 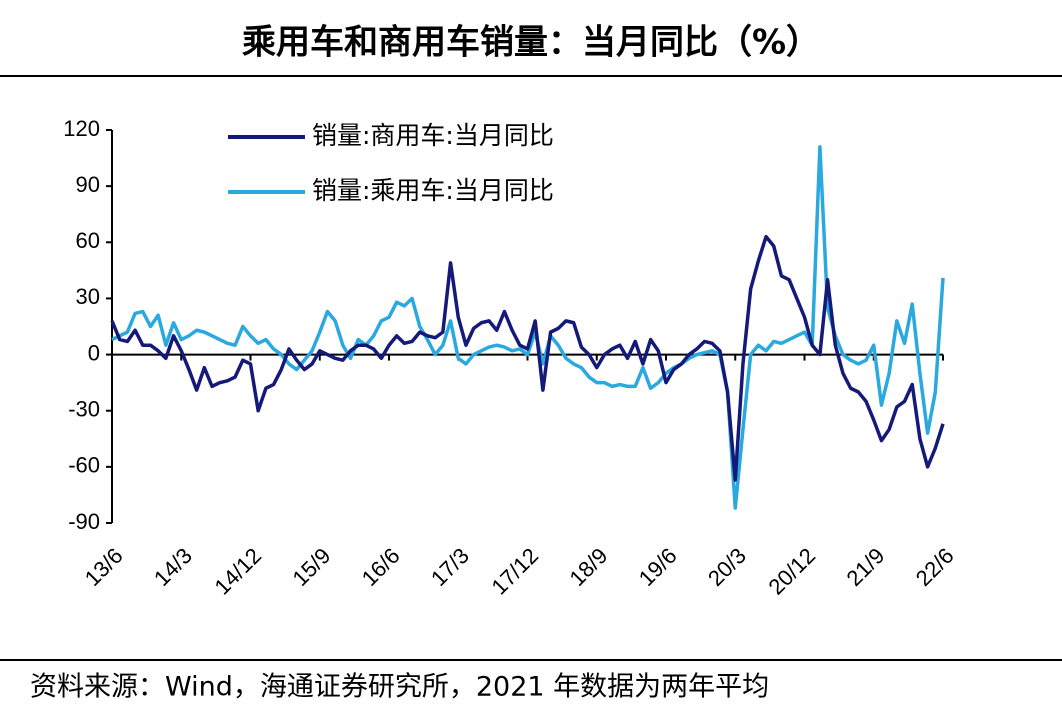 I want to click on x-tick-label: 18/9, so click(x=588, y=567).